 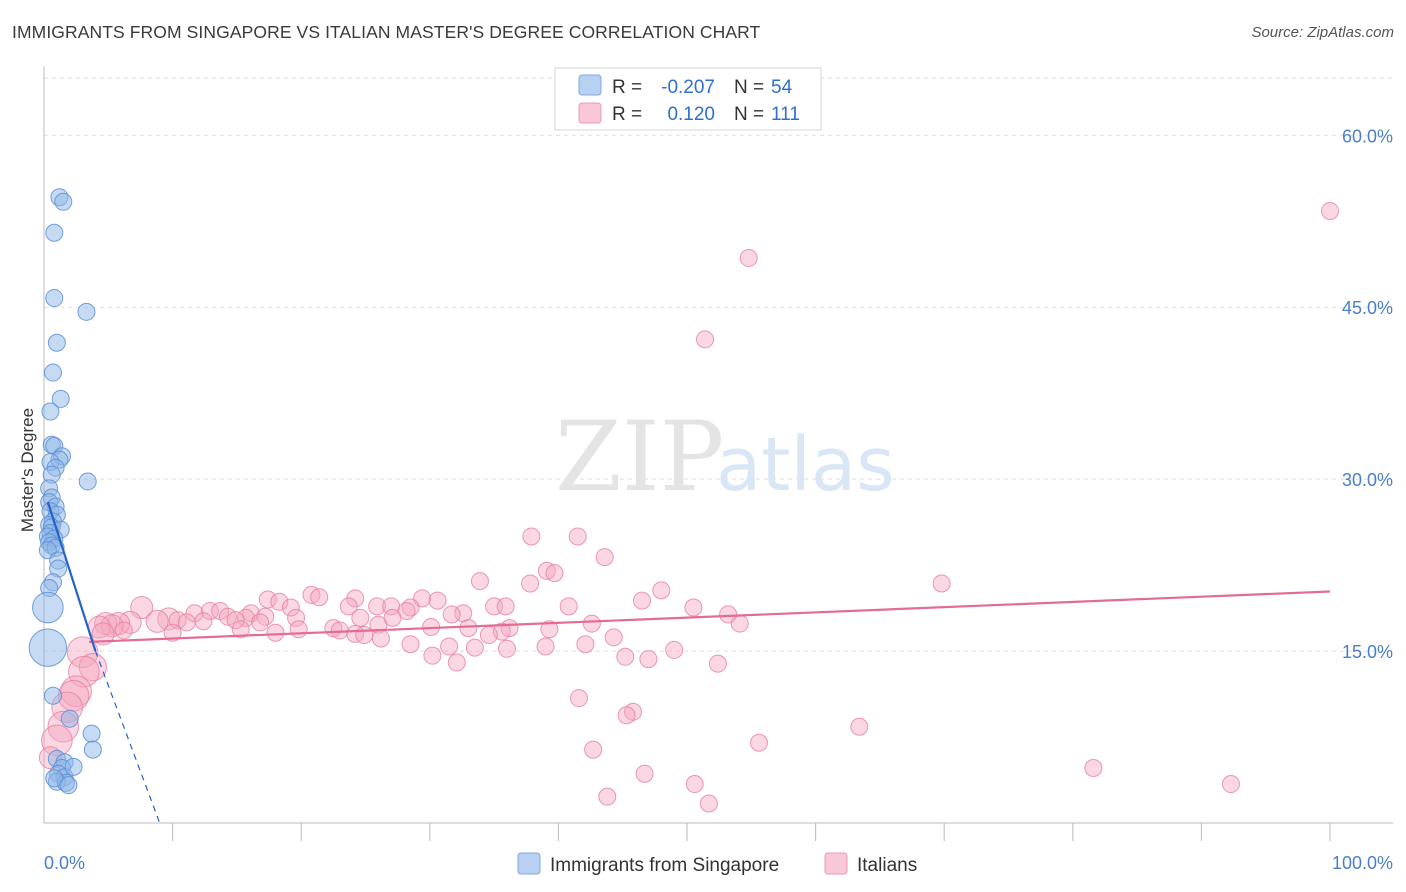 I want to click on bottom-legend-italians: Italians, so click(x=887, y=865).